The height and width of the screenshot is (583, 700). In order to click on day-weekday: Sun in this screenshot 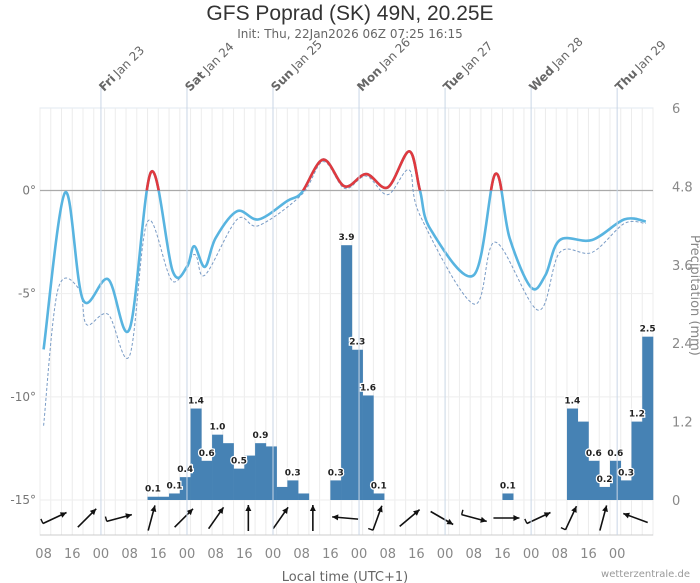, I will do `click(282, 80)`.